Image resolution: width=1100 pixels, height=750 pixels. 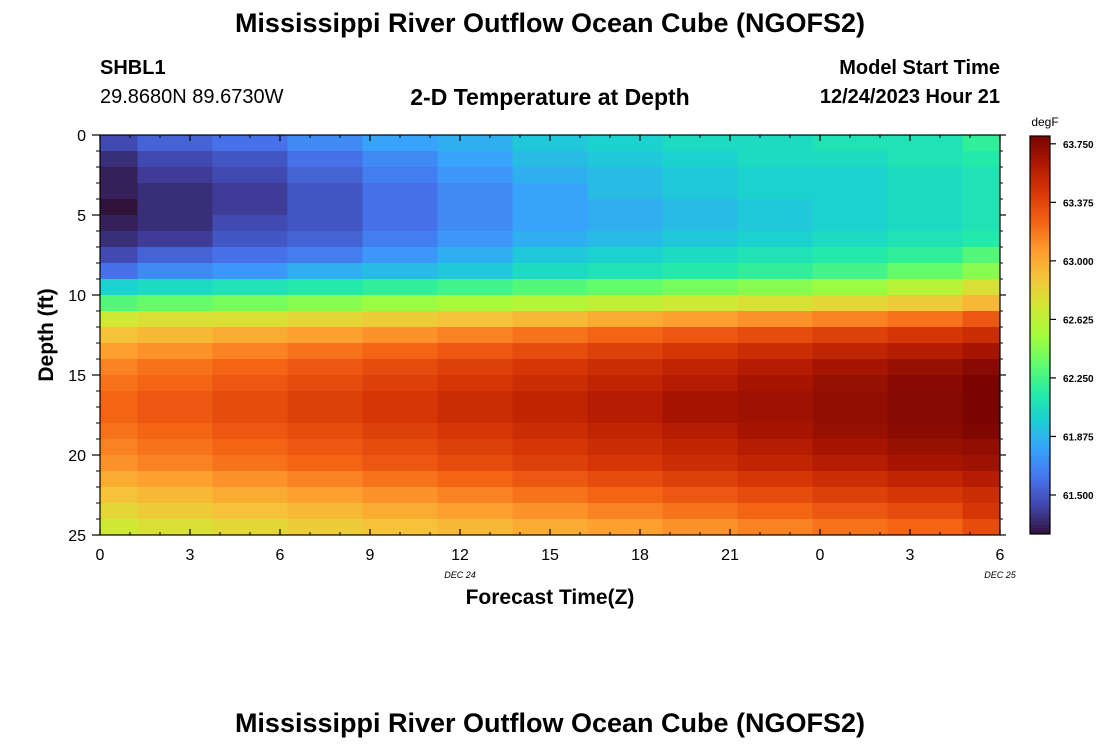 I want to click on colorbar-unit-label: degF, so click(x=1044, y=122).